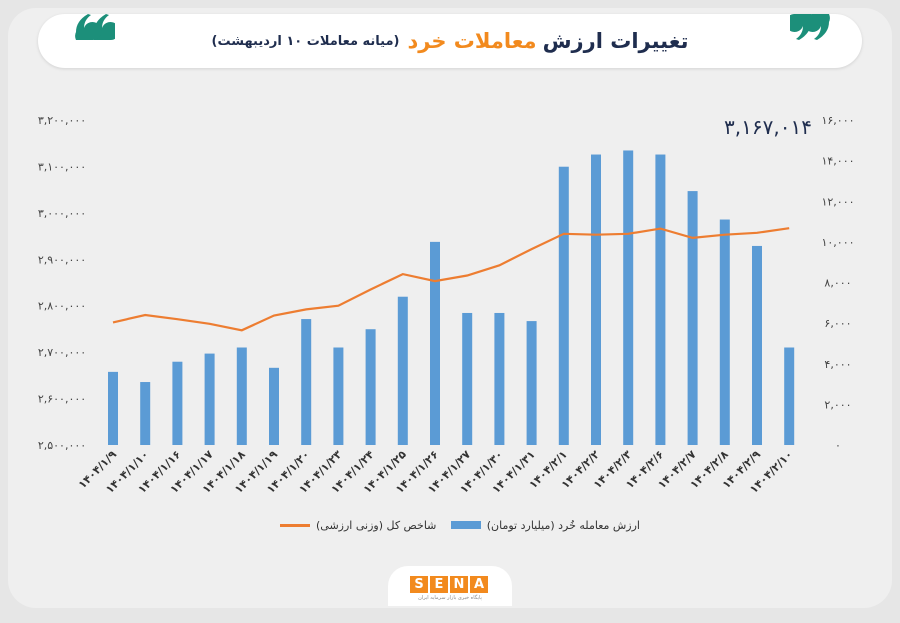  Describe the element at coordinates (563, 525) in the screenshot. I see `legend-bar-label: ارزش معامله خُرد (میلیارد تومان)` at that location.